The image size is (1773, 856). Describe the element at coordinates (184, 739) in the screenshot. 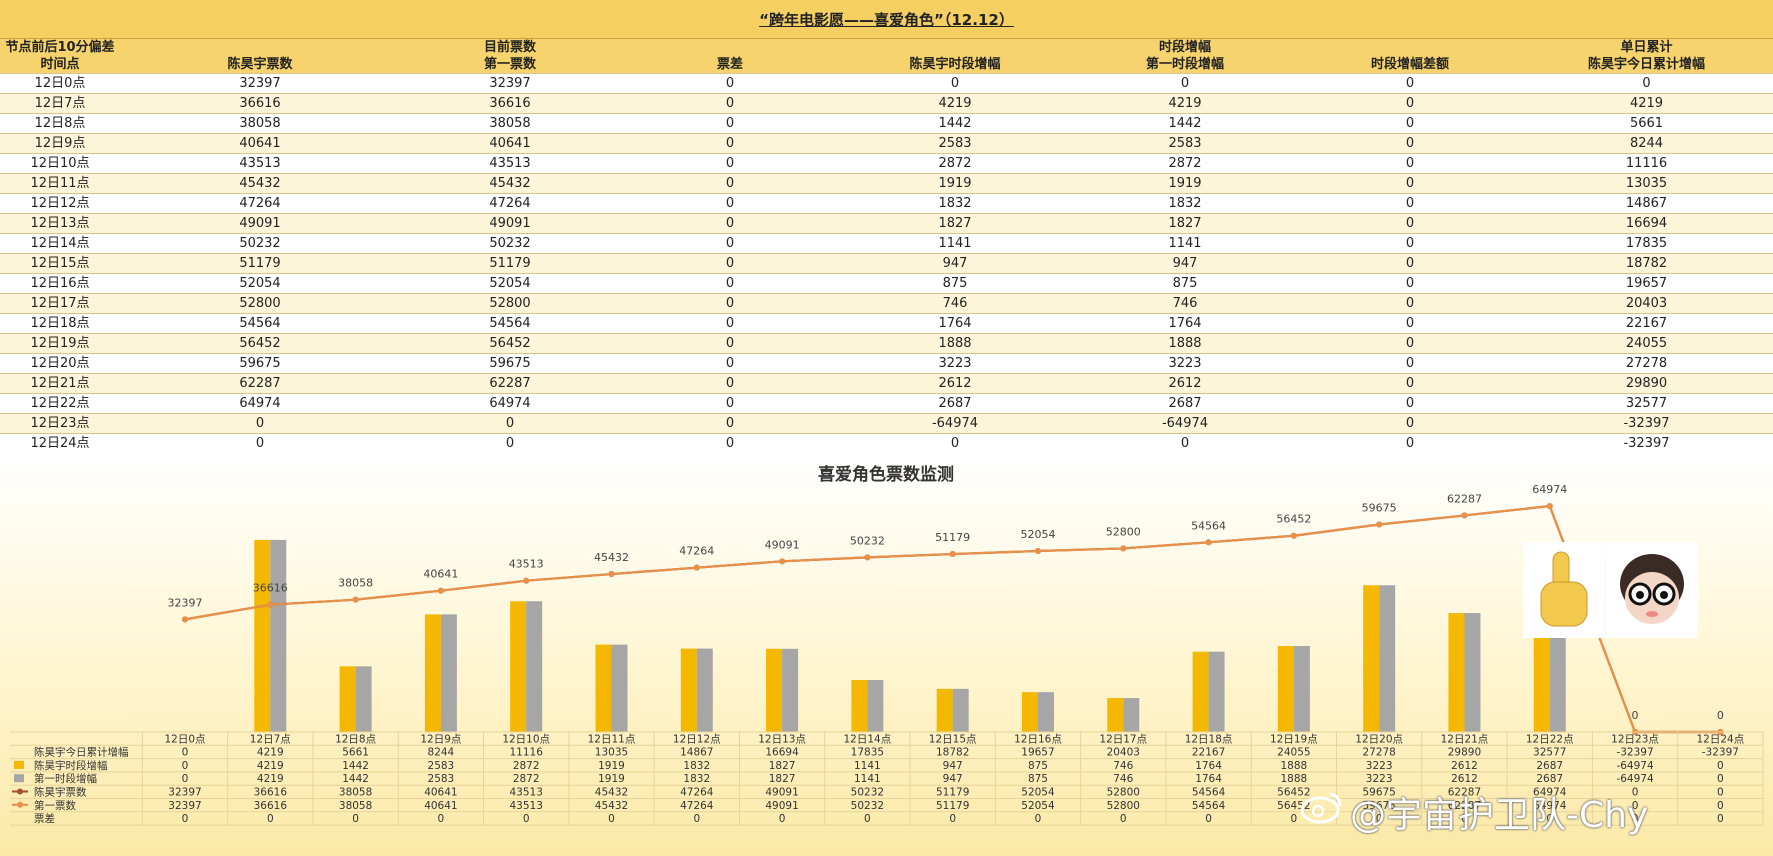

I see `x-tick-label: 12日0点` at that location.